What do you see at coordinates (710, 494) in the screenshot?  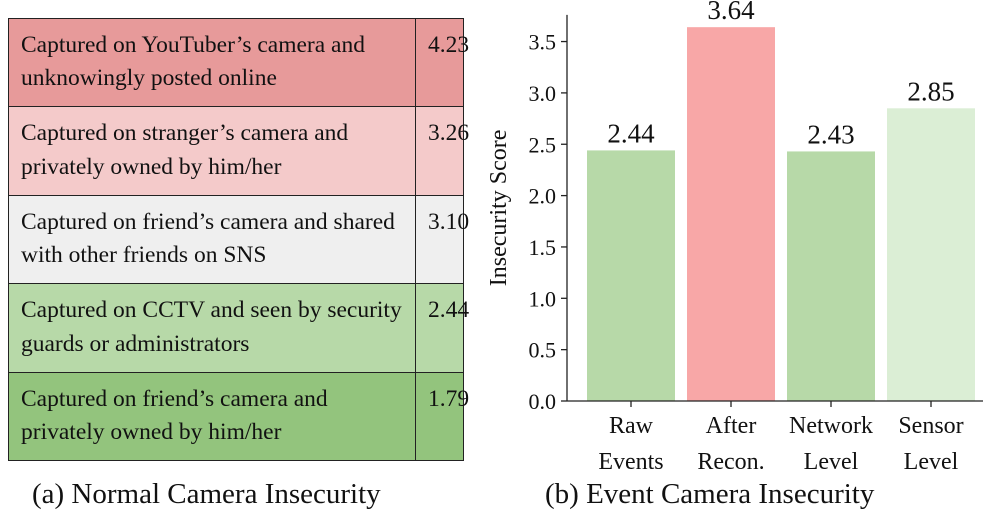 I see `chart-caption: (b) Event Camera Insecurity` at bounding box center [710, 494].